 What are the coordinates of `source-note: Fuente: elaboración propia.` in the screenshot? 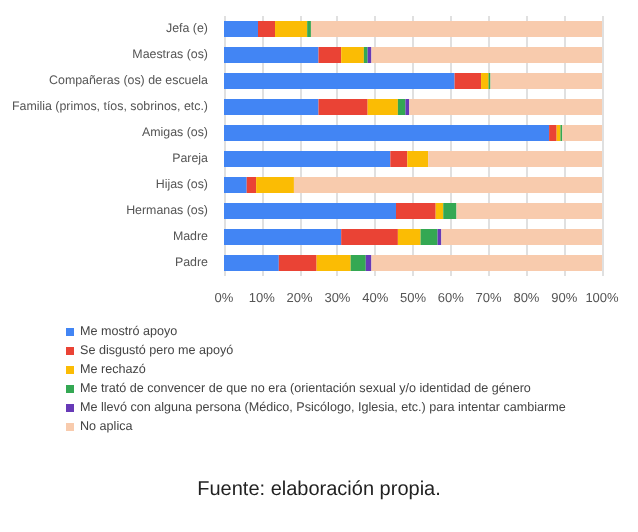 It's located at (319, 490).